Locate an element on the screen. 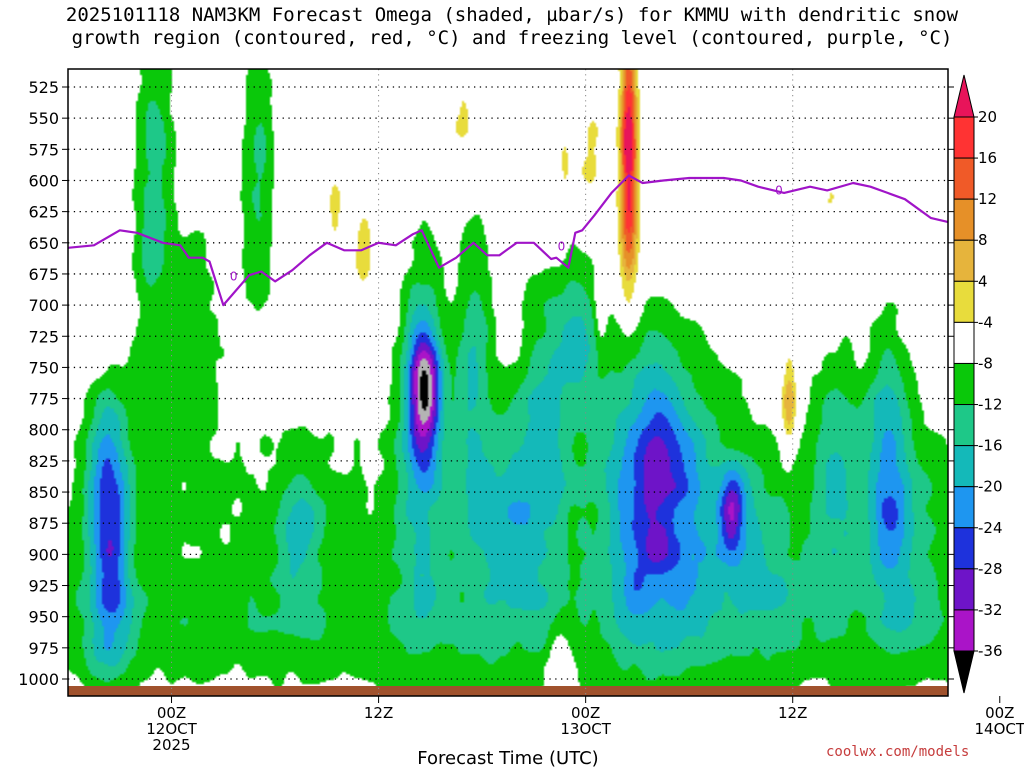  colorbar-label: -32 is located at coordinates (990, 610).